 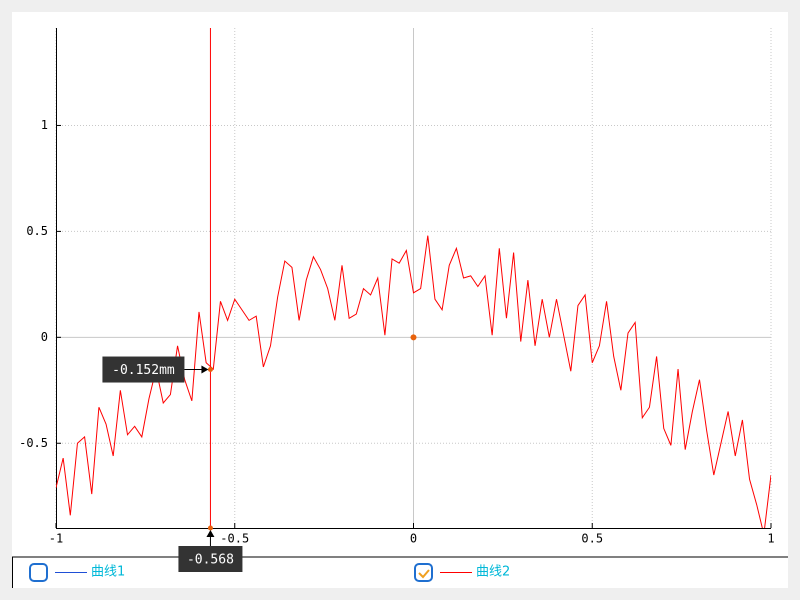 What do you see at coordinates (56, 539) in the screenshot?
I see `x-tick-label: -1` at bounding box center [56, 539].